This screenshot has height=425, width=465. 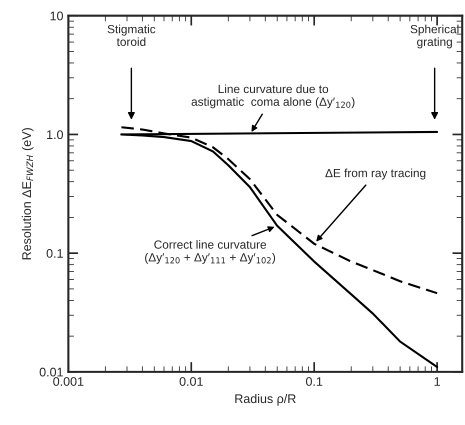 I want to click on x-axis-title: Radius ρ/R, so click(x=265, y=400).